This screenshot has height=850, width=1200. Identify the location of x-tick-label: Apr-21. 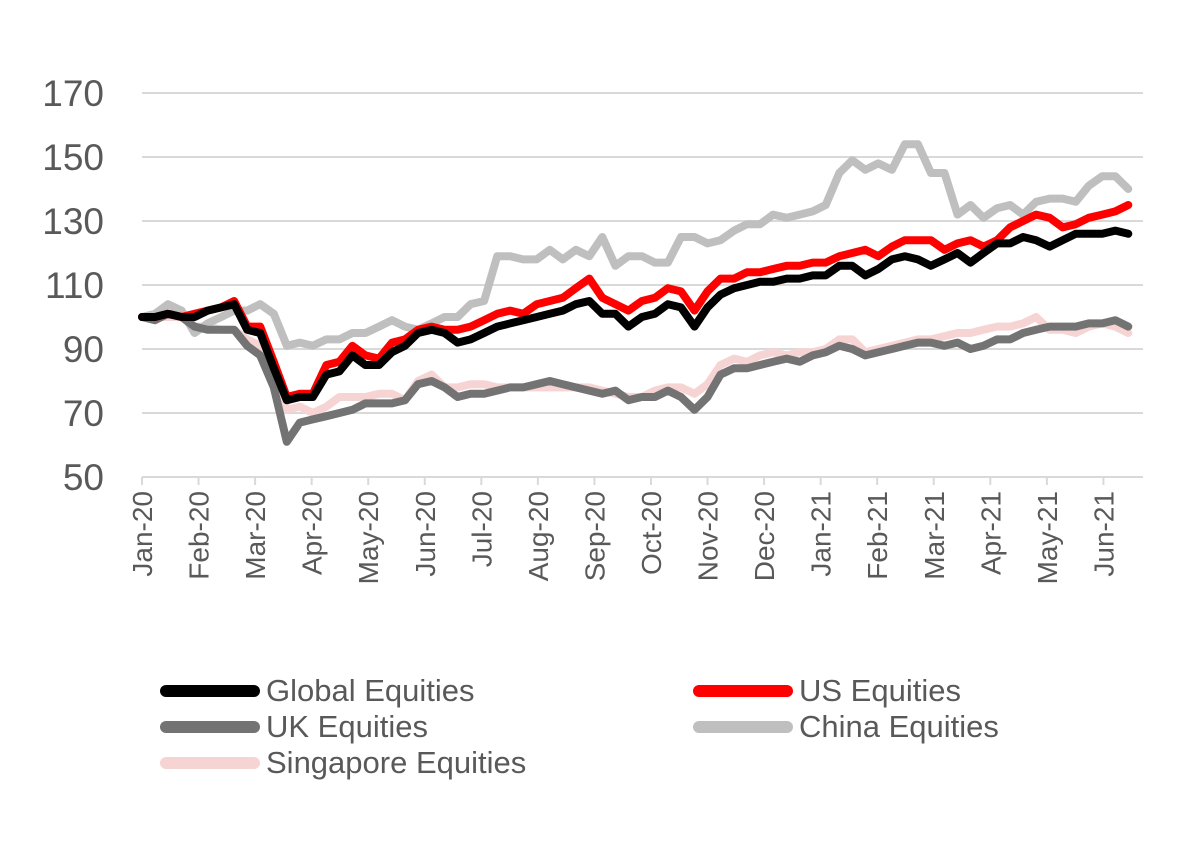
(990, 533).